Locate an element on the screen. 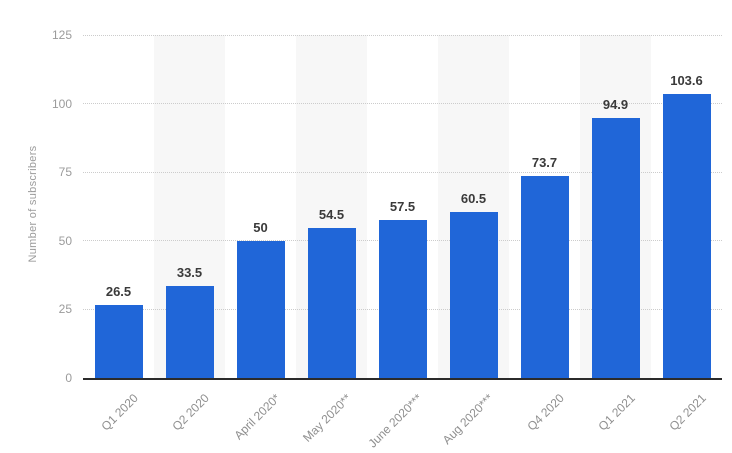  bar-value-label: 50 is located at coordinates (260, 227).